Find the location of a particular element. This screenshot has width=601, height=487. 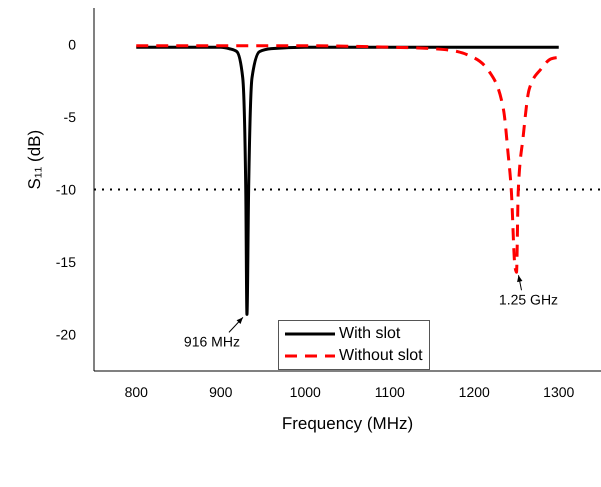

legend-label: Without slot is located at coordinates (381, 356).